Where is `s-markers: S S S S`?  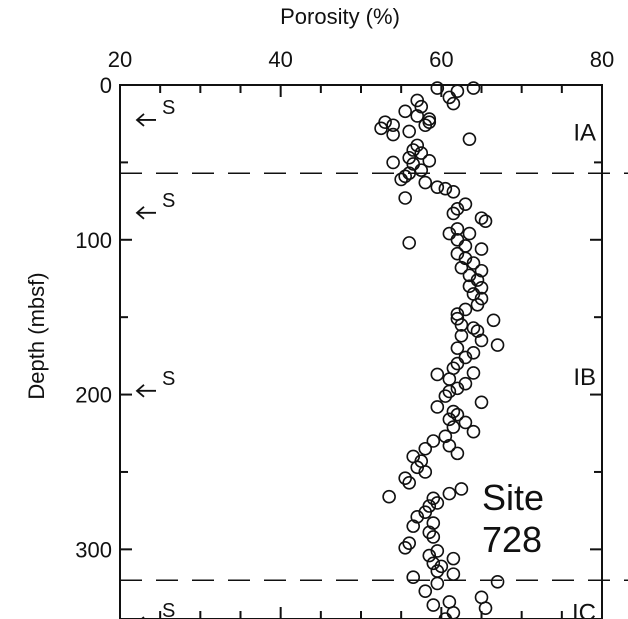 s-markers: S S S S is located at coordinates (155, 358).